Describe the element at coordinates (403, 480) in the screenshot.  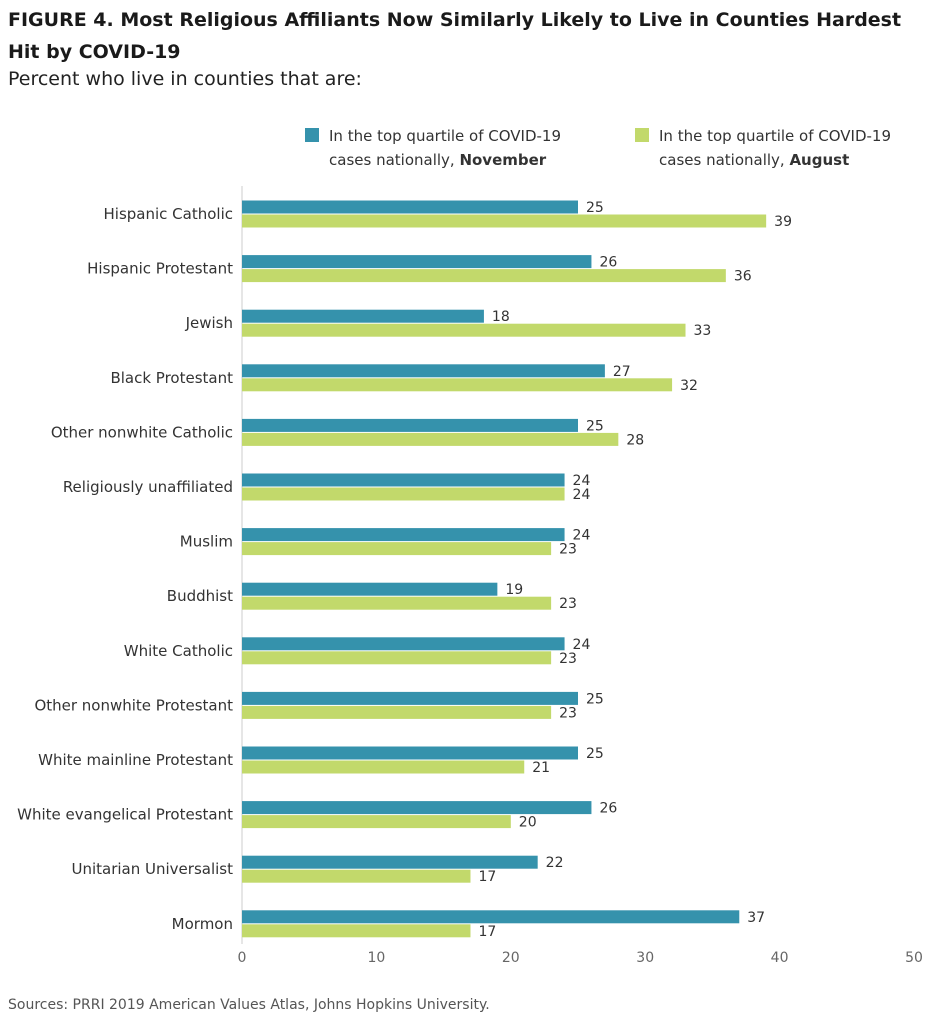
I see `bar-november-religiously-unaffiliated` at that location.